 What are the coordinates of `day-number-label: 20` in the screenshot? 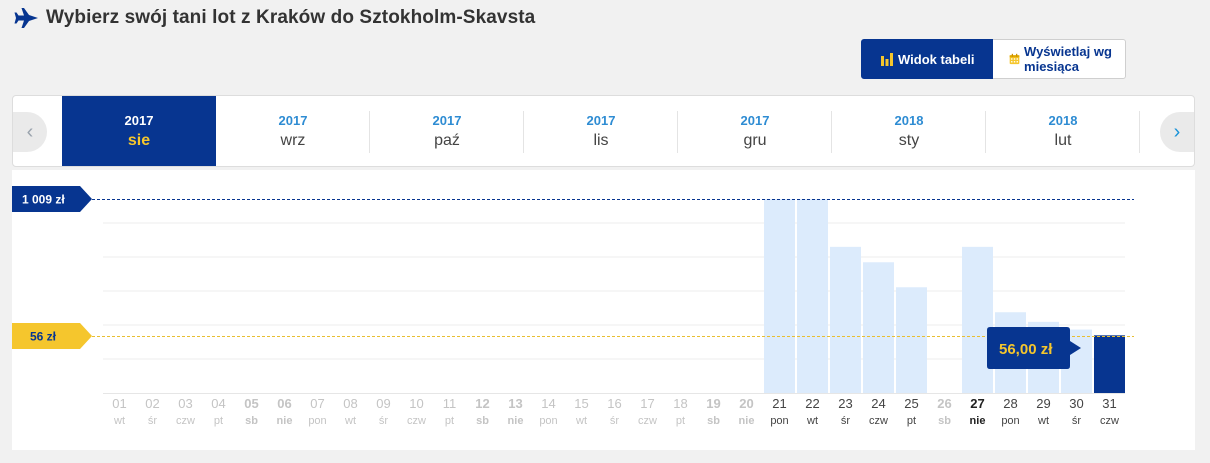 It's located at (746, 403).